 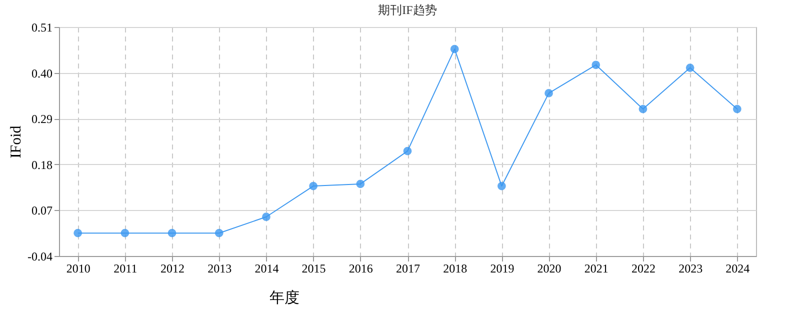 What do you see at coordinates (40, 257) in the screenshot?
I see `y-tick-label: -0.04` at bounding box center [40, 257].